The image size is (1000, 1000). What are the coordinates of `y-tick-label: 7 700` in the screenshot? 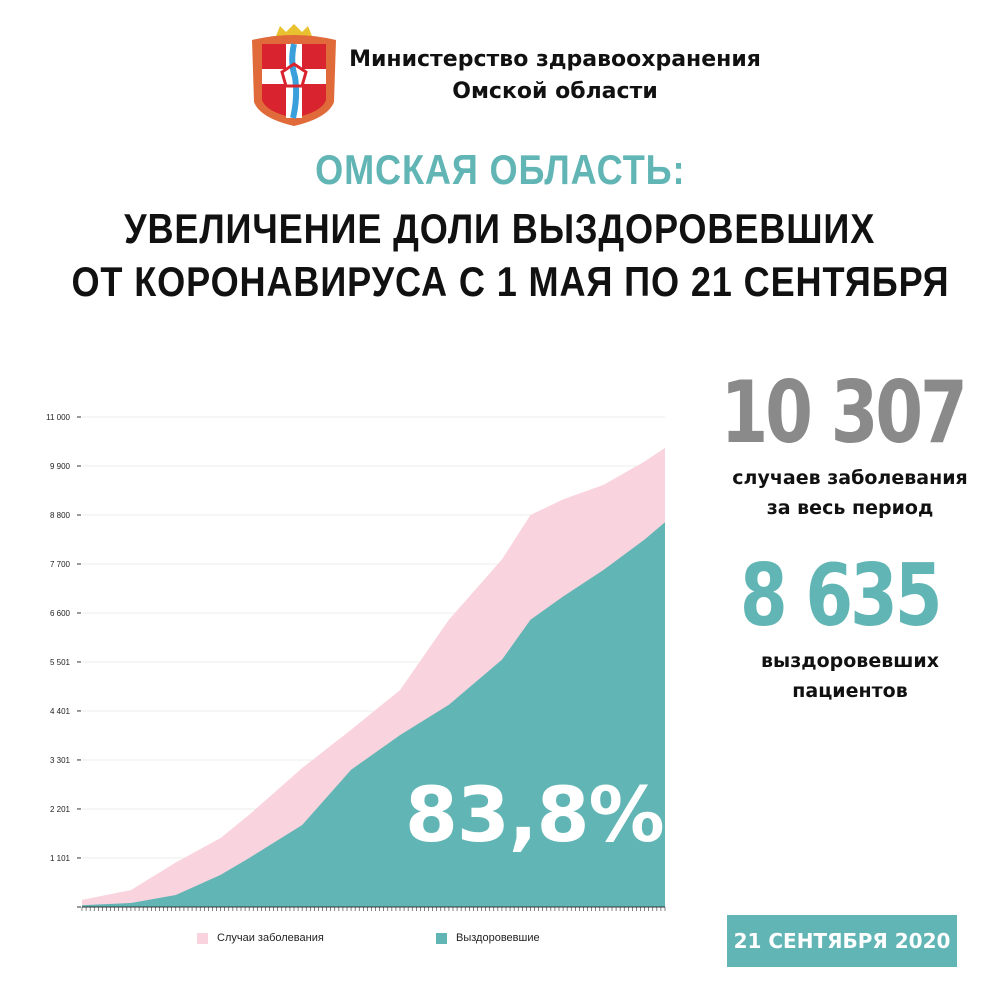 It's located at (60, 564).